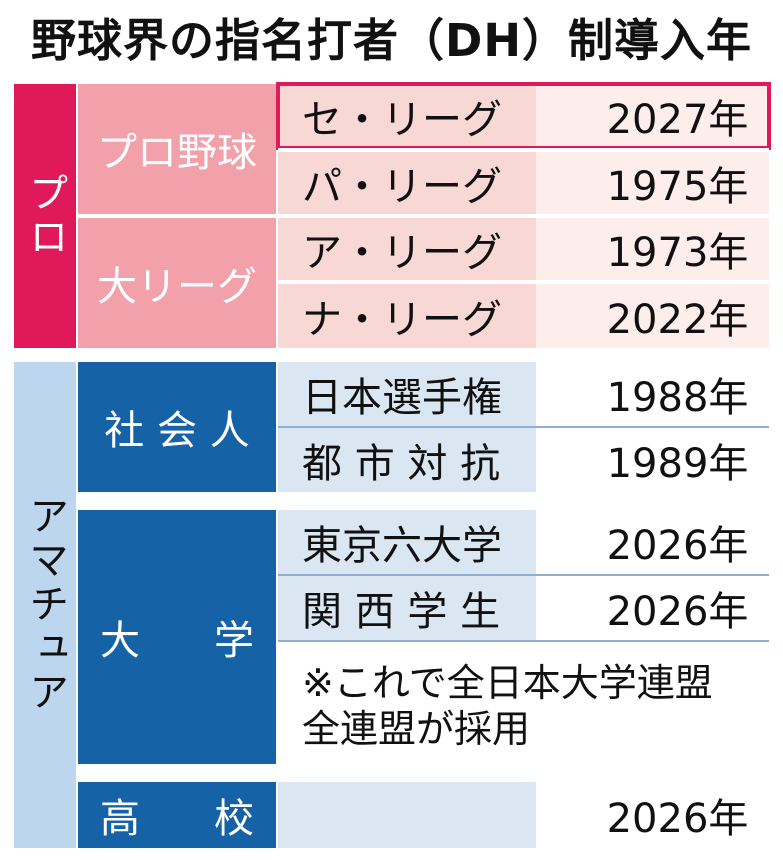 Image resolution: width=783 pixels, height=860 pixels. What do you see at coordinates (177, 283) in the screenshot?
I see `category-major-league: 大リーグ` at bounding box center [177, 283].